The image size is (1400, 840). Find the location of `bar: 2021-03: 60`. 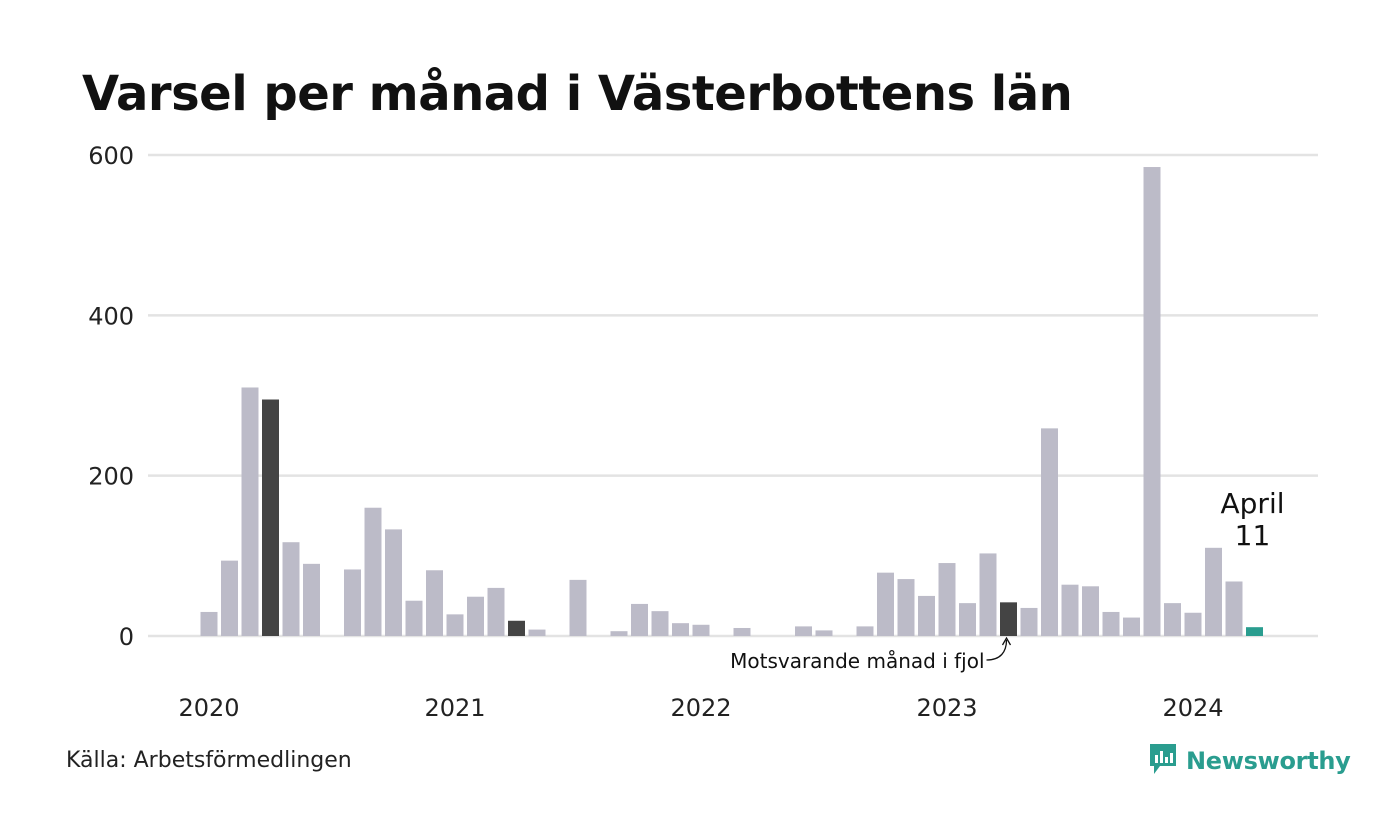

bar: 2021-03: 60 is located at coordinates (496, 611).